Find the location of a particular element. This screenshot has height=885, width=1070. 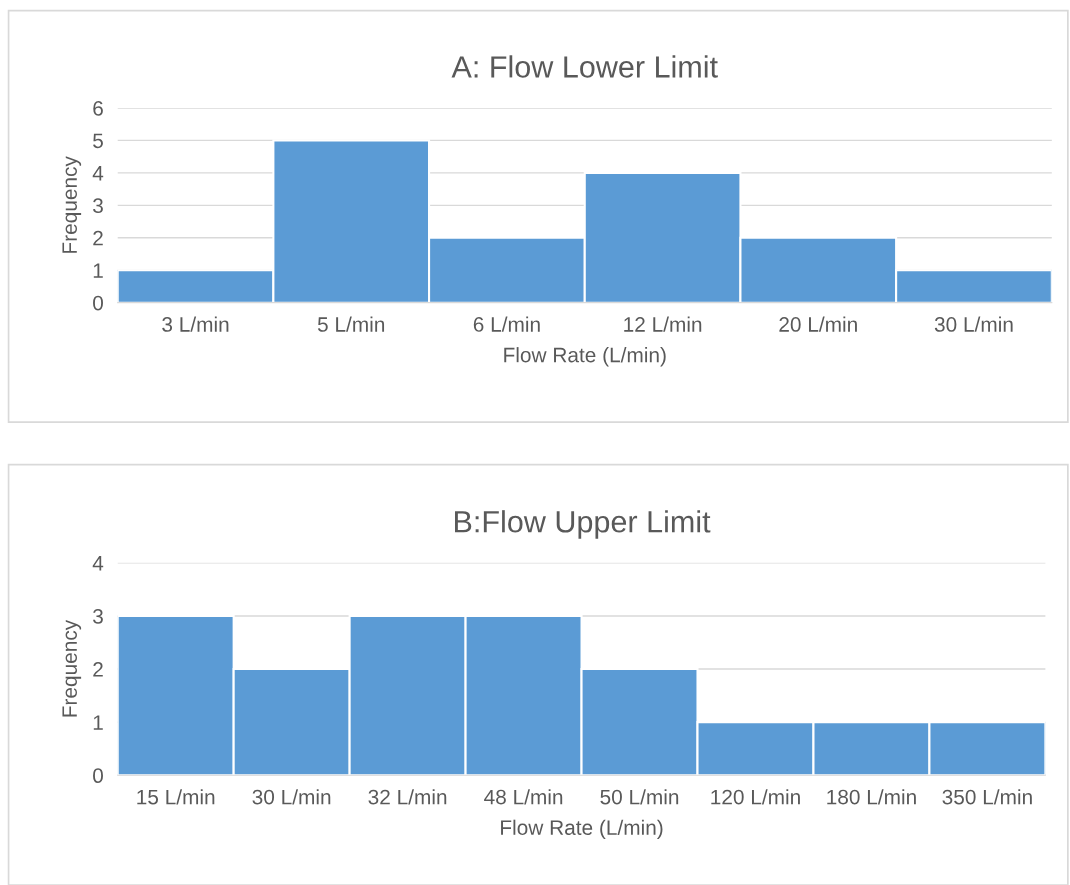

x-tick-label: 32 L/min is located at coordinates (407, 797).